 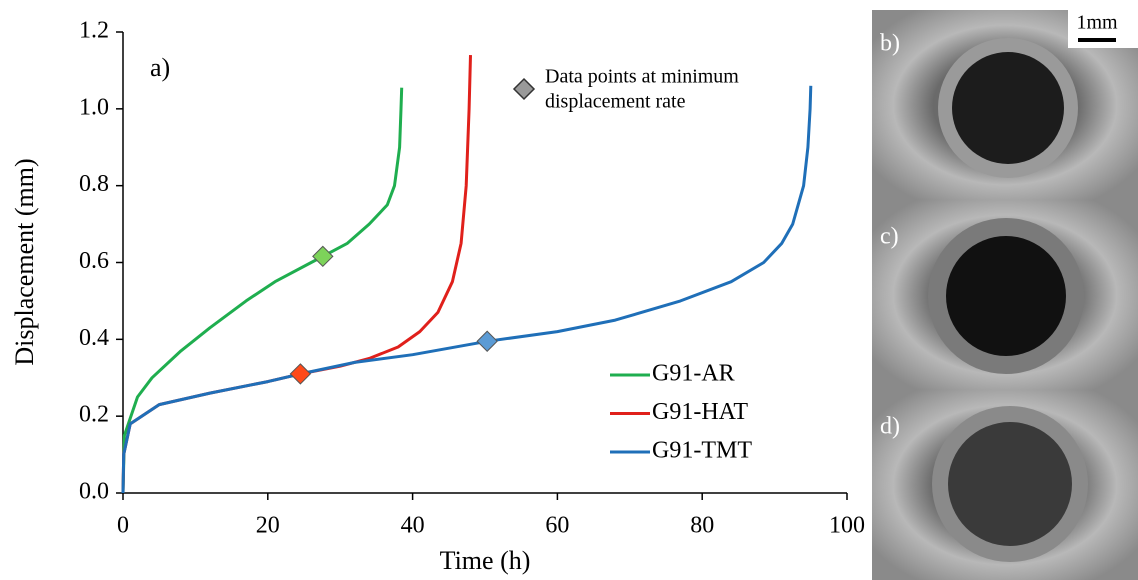 I want to click on y-tick-label: 0.8, so click(x=94, y=184).